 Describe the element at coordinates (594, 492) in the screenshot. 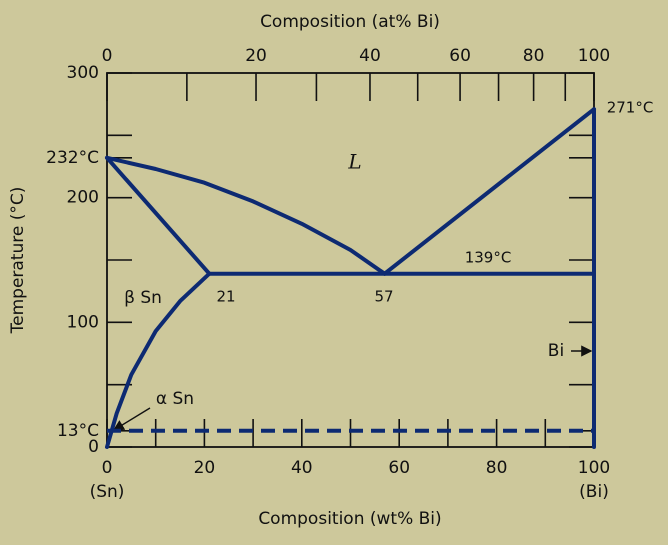

I see `x-end-label: (Bi)` at that location.